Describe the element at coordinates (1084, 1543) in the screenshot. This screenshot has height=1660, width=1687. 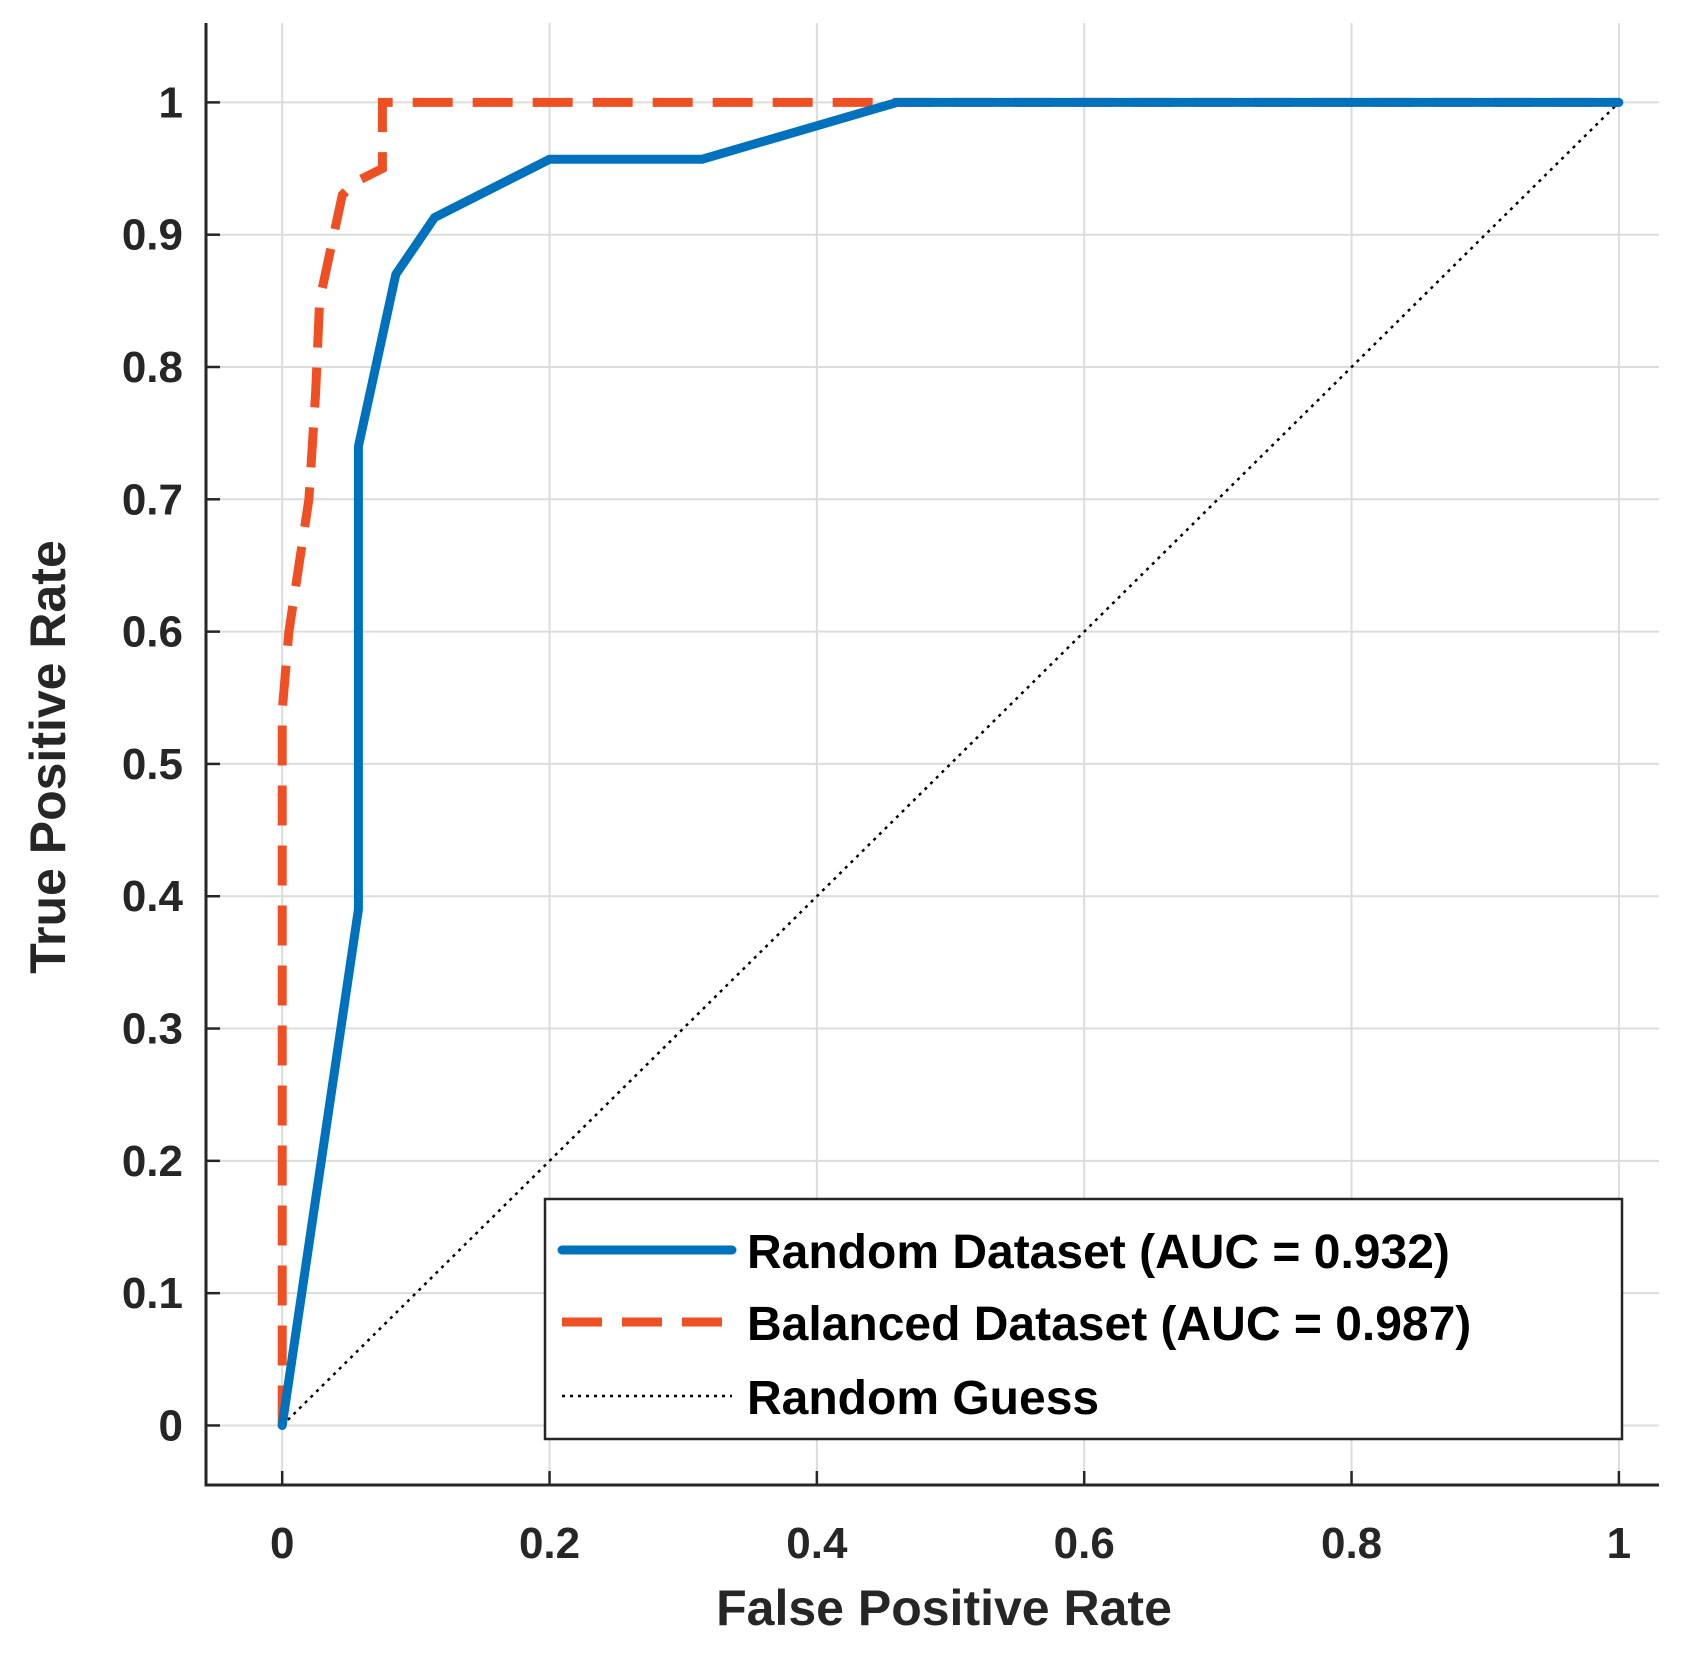
I see `x-tick-label: 0.6` at that location.